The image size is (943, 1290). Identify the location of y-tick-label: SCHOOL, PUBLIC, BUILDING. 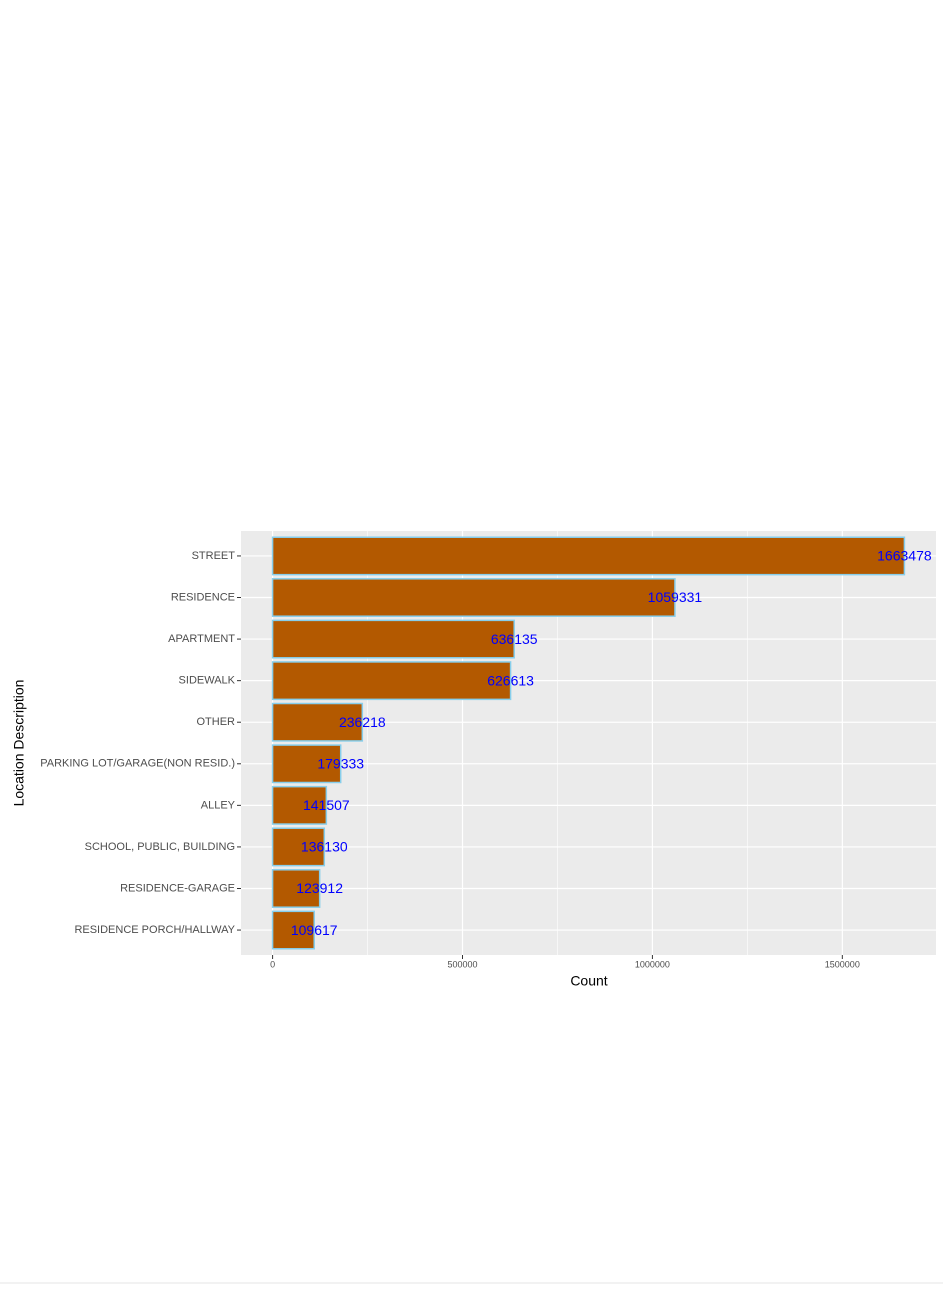
(160, 847).